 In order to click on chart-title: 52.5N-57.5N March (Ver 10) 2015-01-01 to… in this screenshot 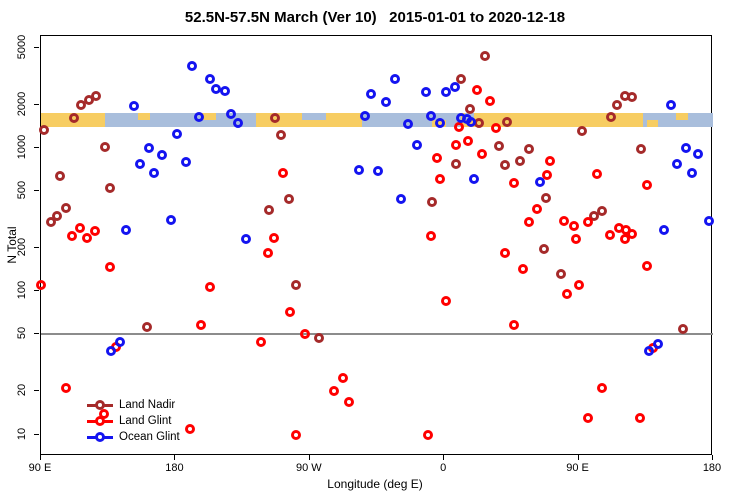, I will do `click(375, 17)`.